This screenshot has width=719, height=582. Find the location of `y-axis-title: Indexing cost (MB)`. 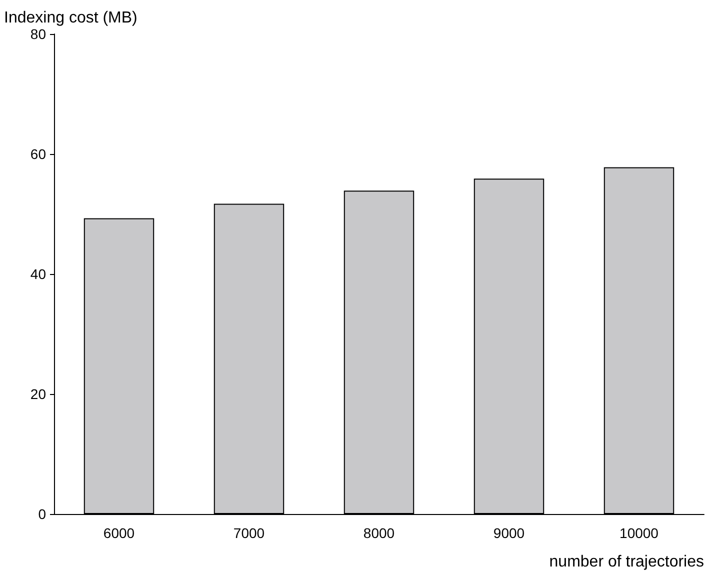

y-axis-title: Indexing cost (MB) is located at coordinates (71, 18).